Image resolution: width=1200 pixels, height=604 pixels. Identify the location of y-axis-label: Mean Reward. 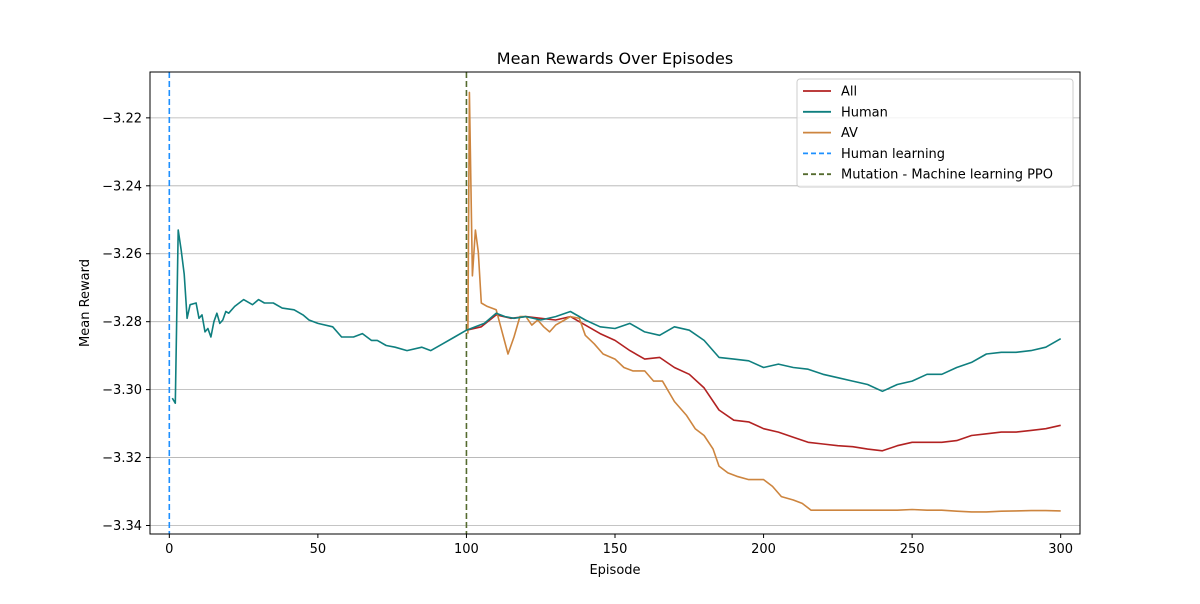
(85, 303).